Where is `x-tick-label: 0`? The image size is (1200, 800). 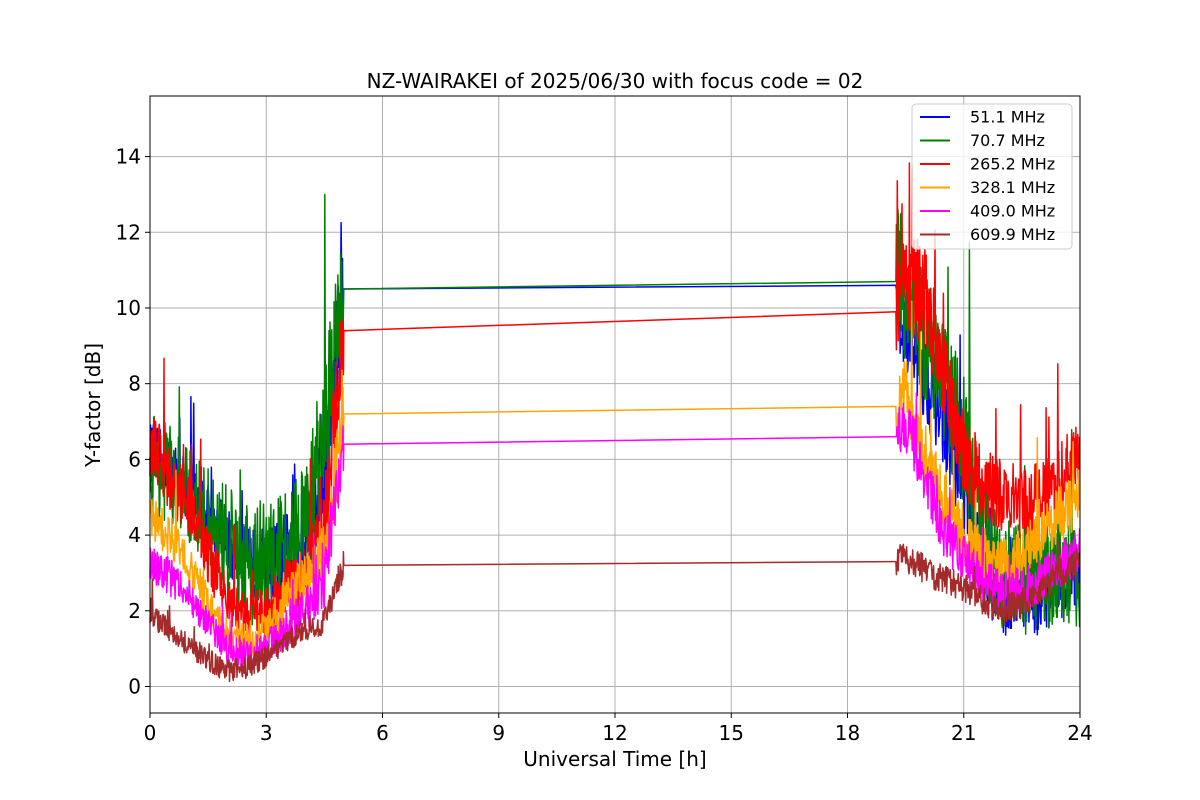
x-tick-label: 0 is located at coordinates (150, 733).